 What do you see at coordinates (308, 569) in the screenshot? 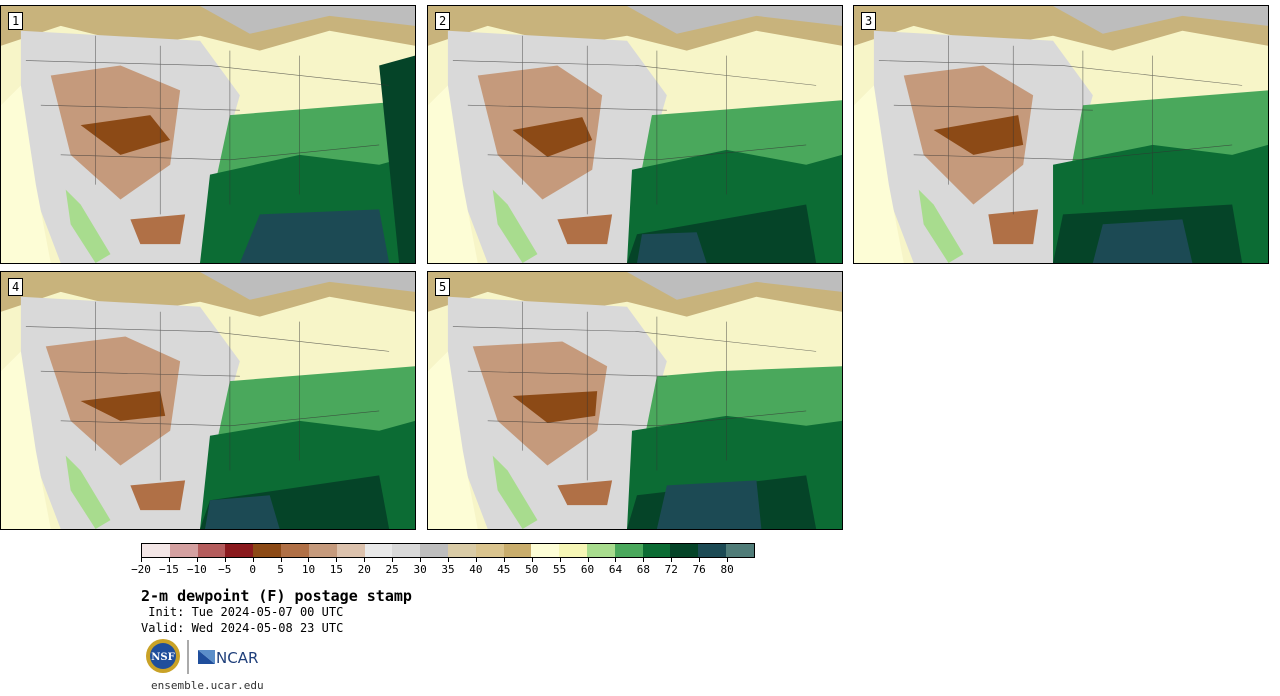
I see `colorbar-tick-label: 10` at bounding box center [308, 569].